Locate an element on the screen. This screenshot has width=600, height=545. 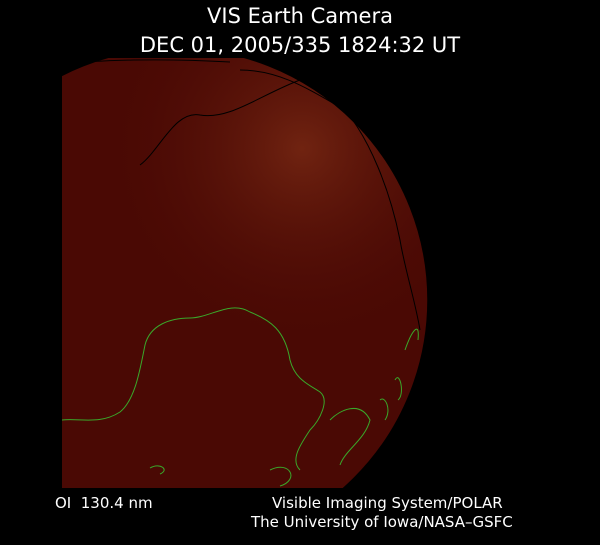
filter-label: OI 130.4 nm is located at coordinates (104, 503).